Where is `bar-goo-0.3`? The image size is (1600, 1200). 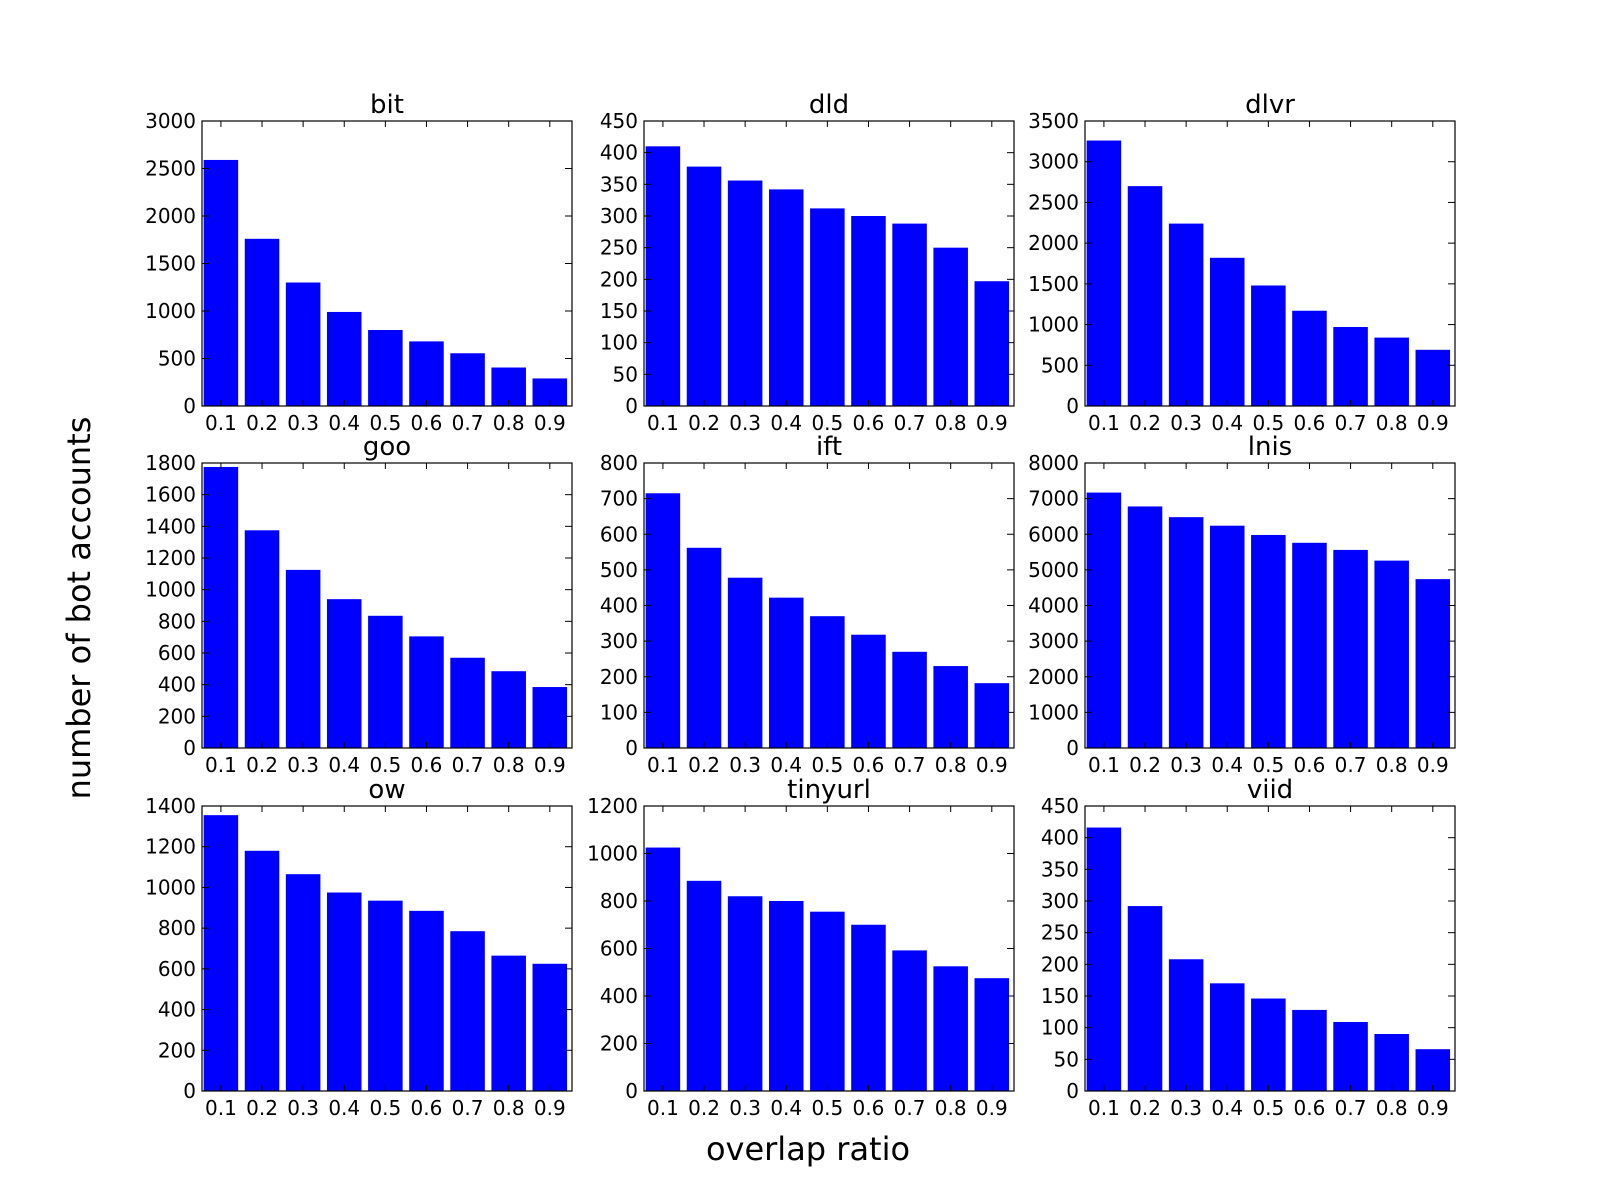
bar-goo-0.3 is located at coordinates (303, 659).